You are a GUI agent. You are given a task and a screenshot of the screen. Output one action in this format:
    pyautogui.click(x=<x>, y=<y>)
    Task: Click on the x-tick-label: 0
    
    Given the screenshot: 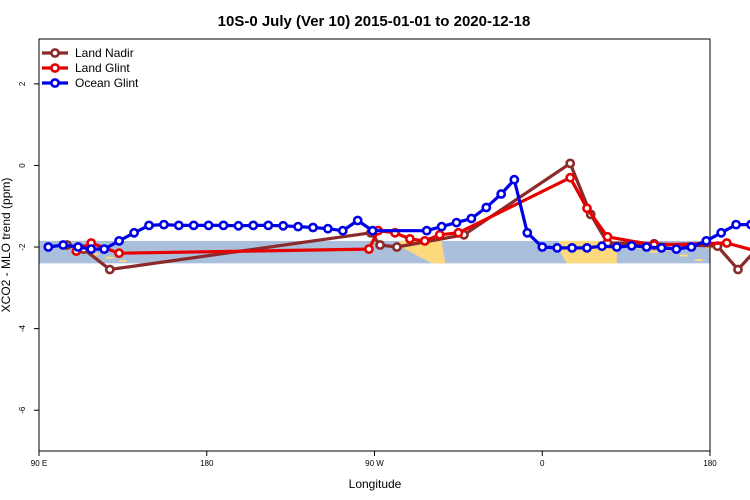 What is the action you would take?
    pyautogui.click(x=542, y=463)
    